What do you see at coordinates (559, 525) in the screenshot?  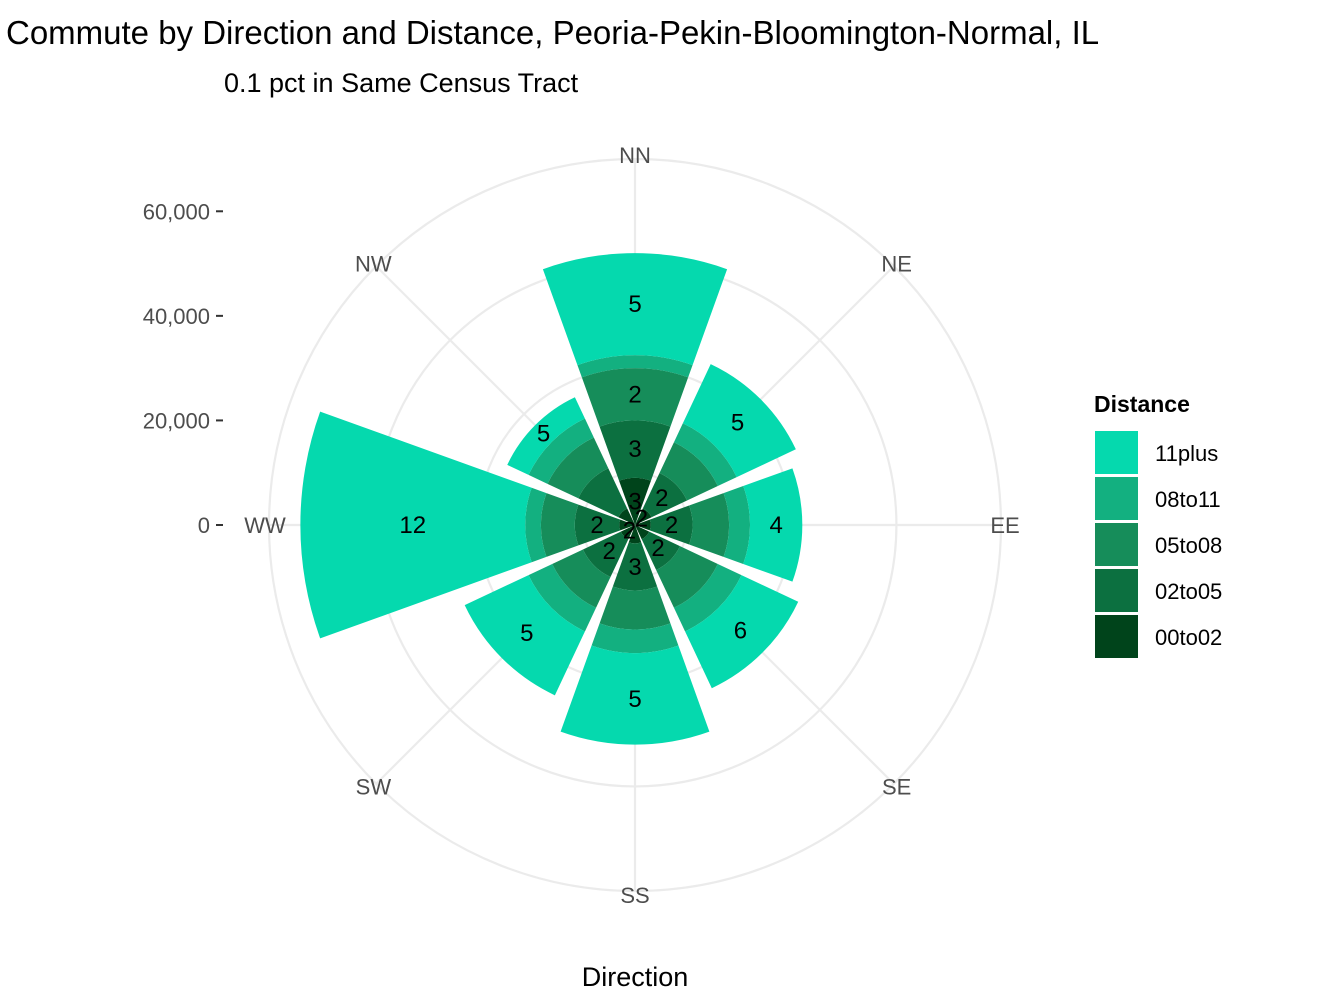 I see `bar-WW-05to08` at bounding box center [559, 525].